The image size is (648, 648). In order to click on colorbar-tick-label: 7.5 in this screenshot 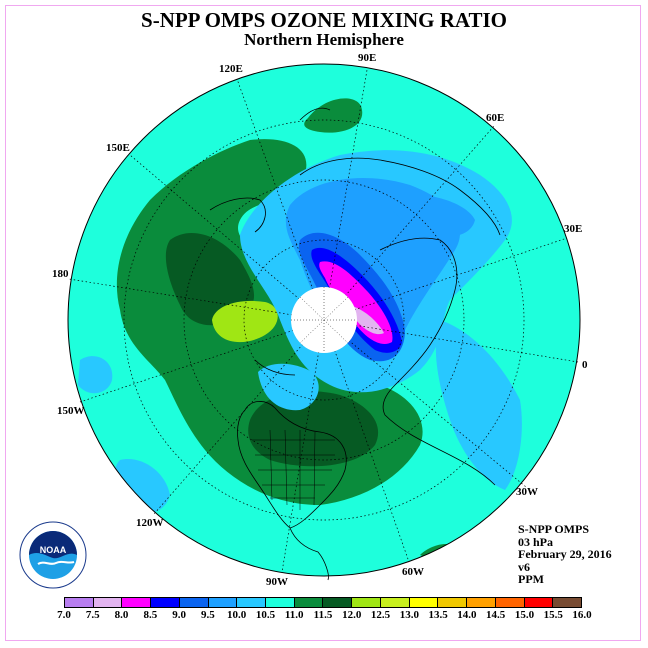, I will do `click(92, 615)`.